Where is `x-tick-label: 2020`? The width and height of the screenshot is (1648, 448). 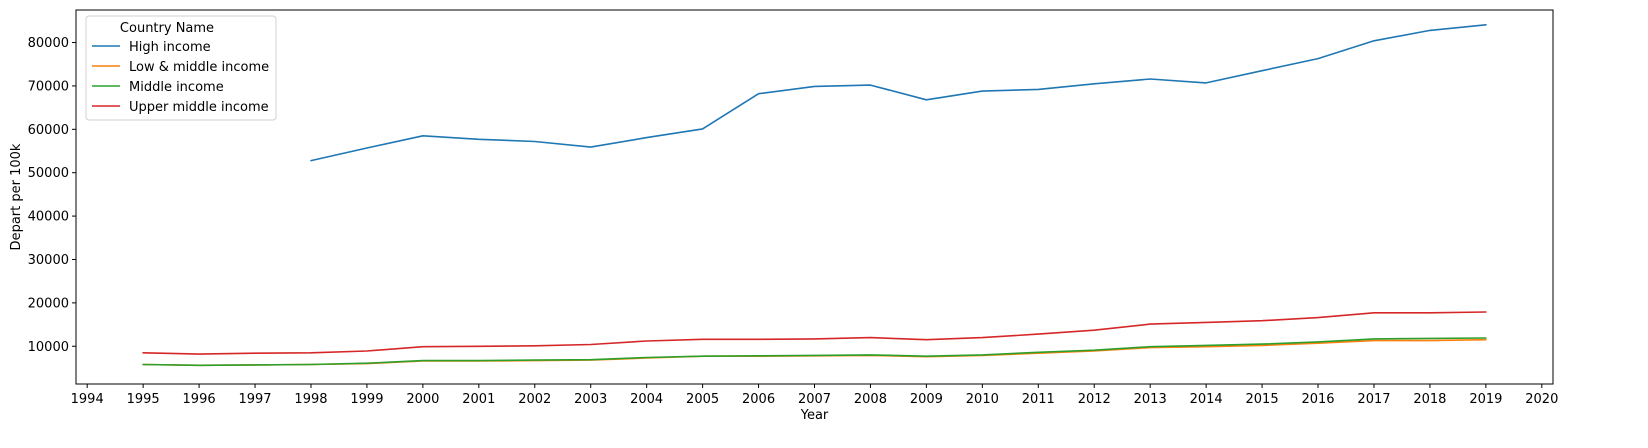 x-tick-label: 2020 is located at coordinates (1541, 399).